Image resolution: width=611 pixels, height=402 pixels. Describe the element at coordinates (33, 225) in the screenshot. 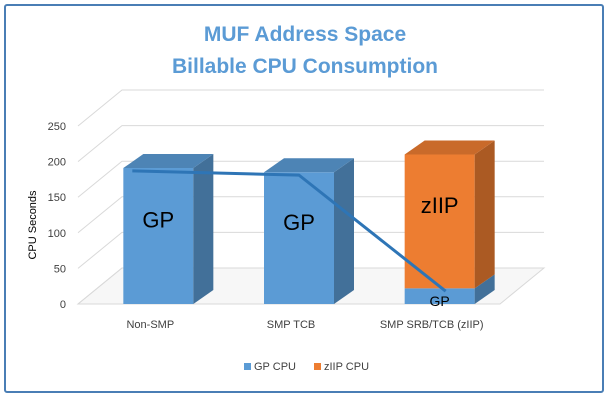

I see `y-axis-label: CPU Seconds` at that location.